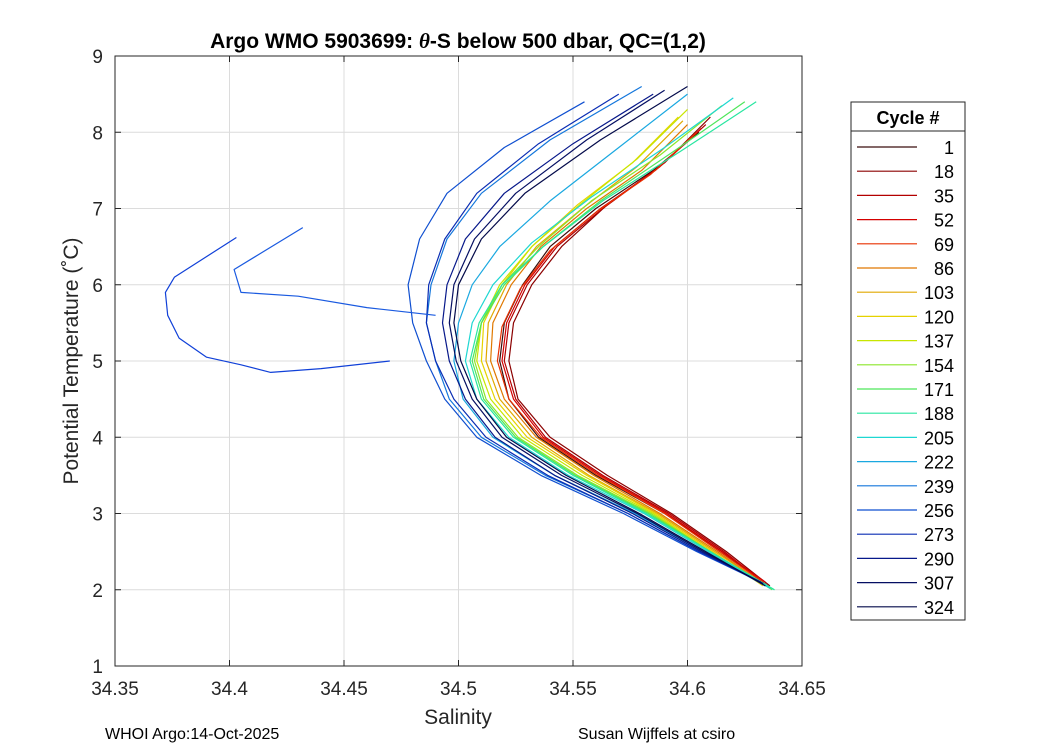 The width and height of the screenshot is (1050, 750). Describe the element at coordinates (944, 196) in the screenshot. I see `legend-label: 35` at that location.